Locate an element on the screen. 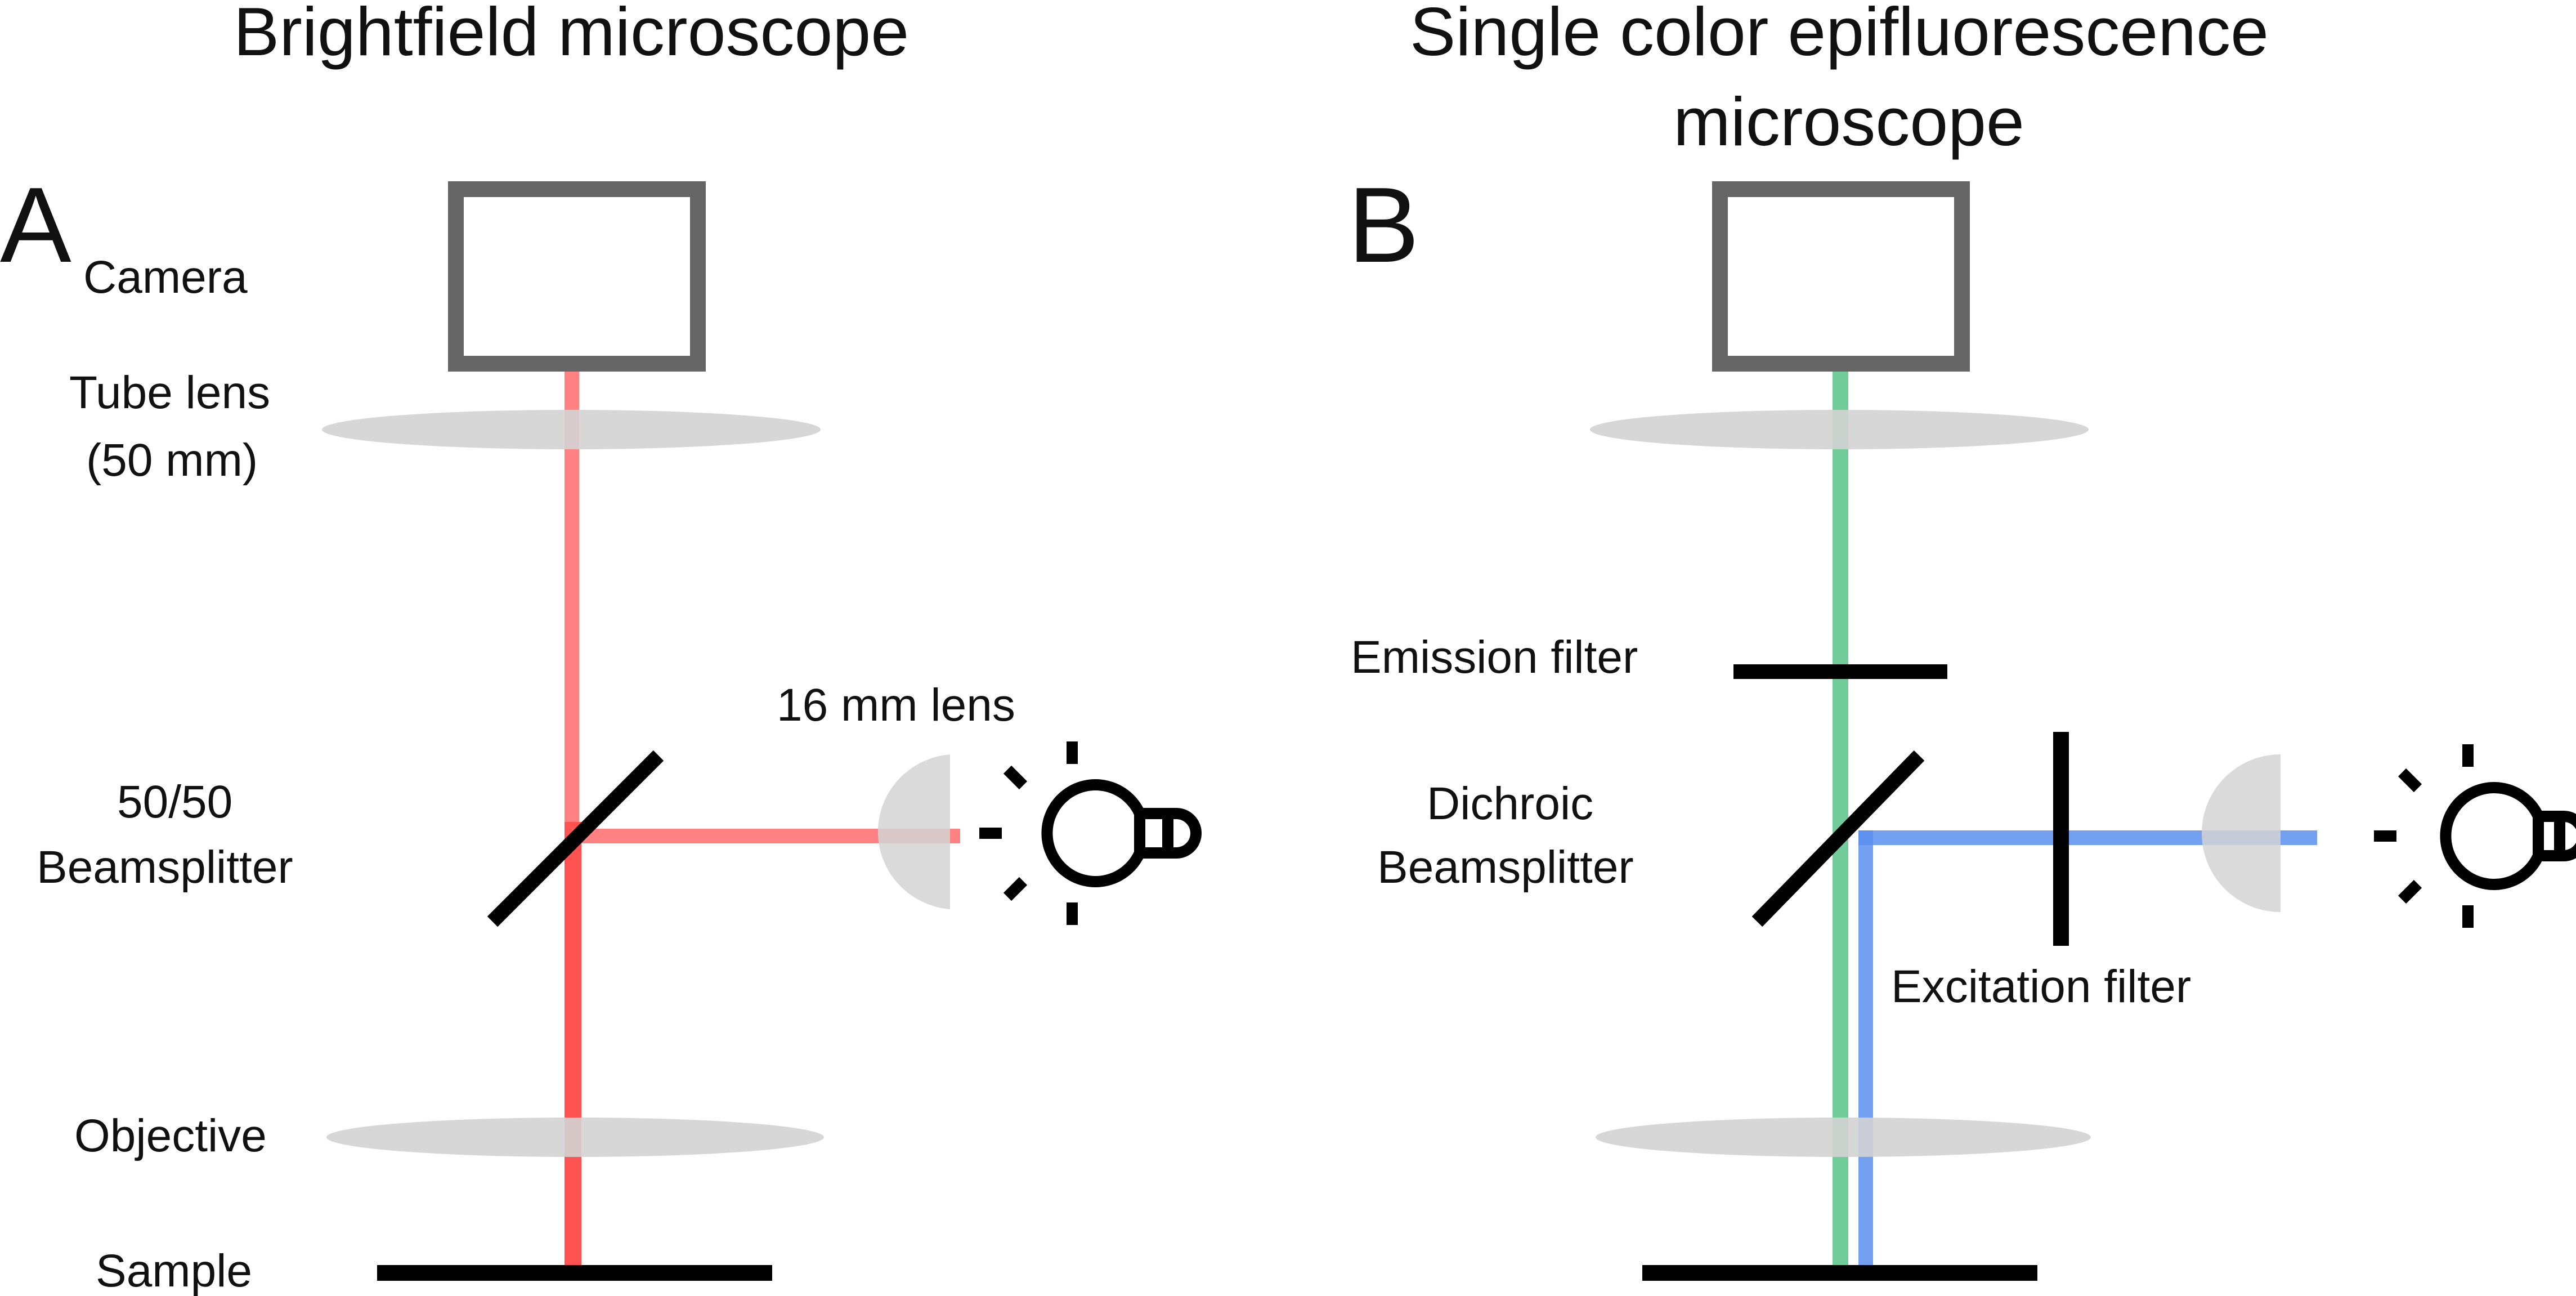 Image resolution: width=2576 pixels, height=1296 pixels. dichroic-label-line1: Dichroic is located at coordinates (1510, 804).